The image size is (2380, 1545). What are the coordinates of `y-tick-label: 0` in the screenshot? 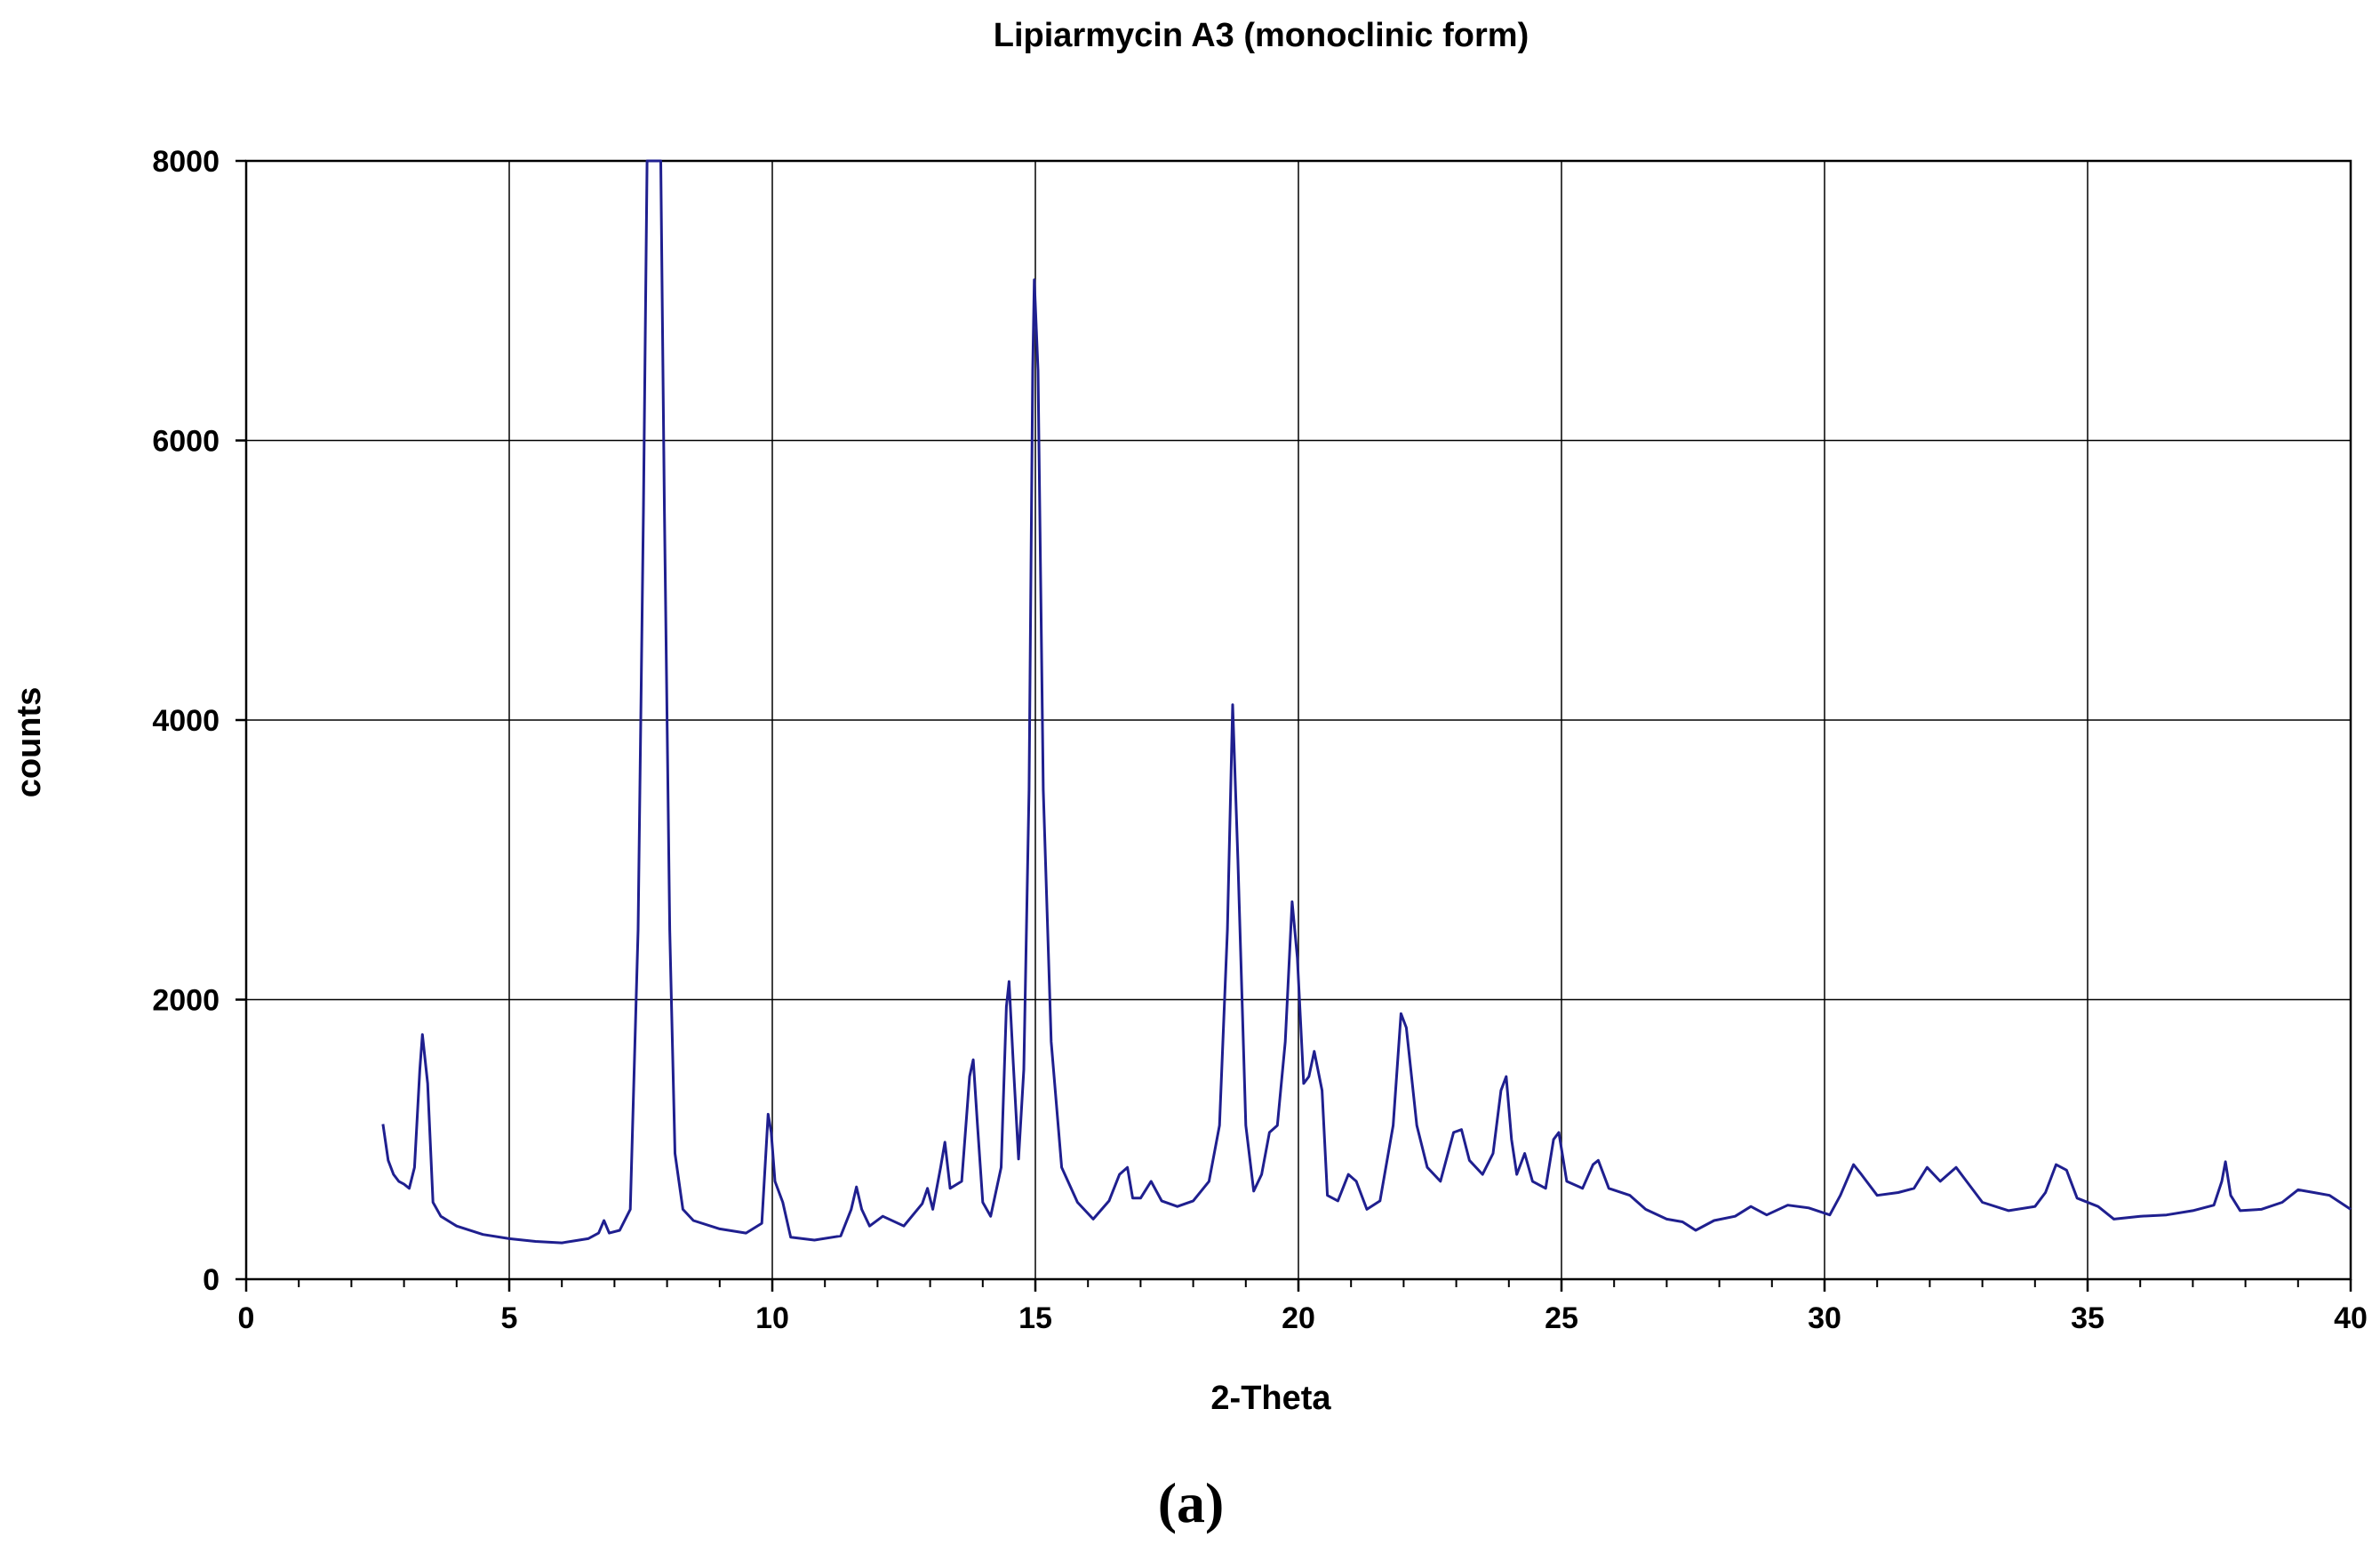 It's located at (211, 1280).